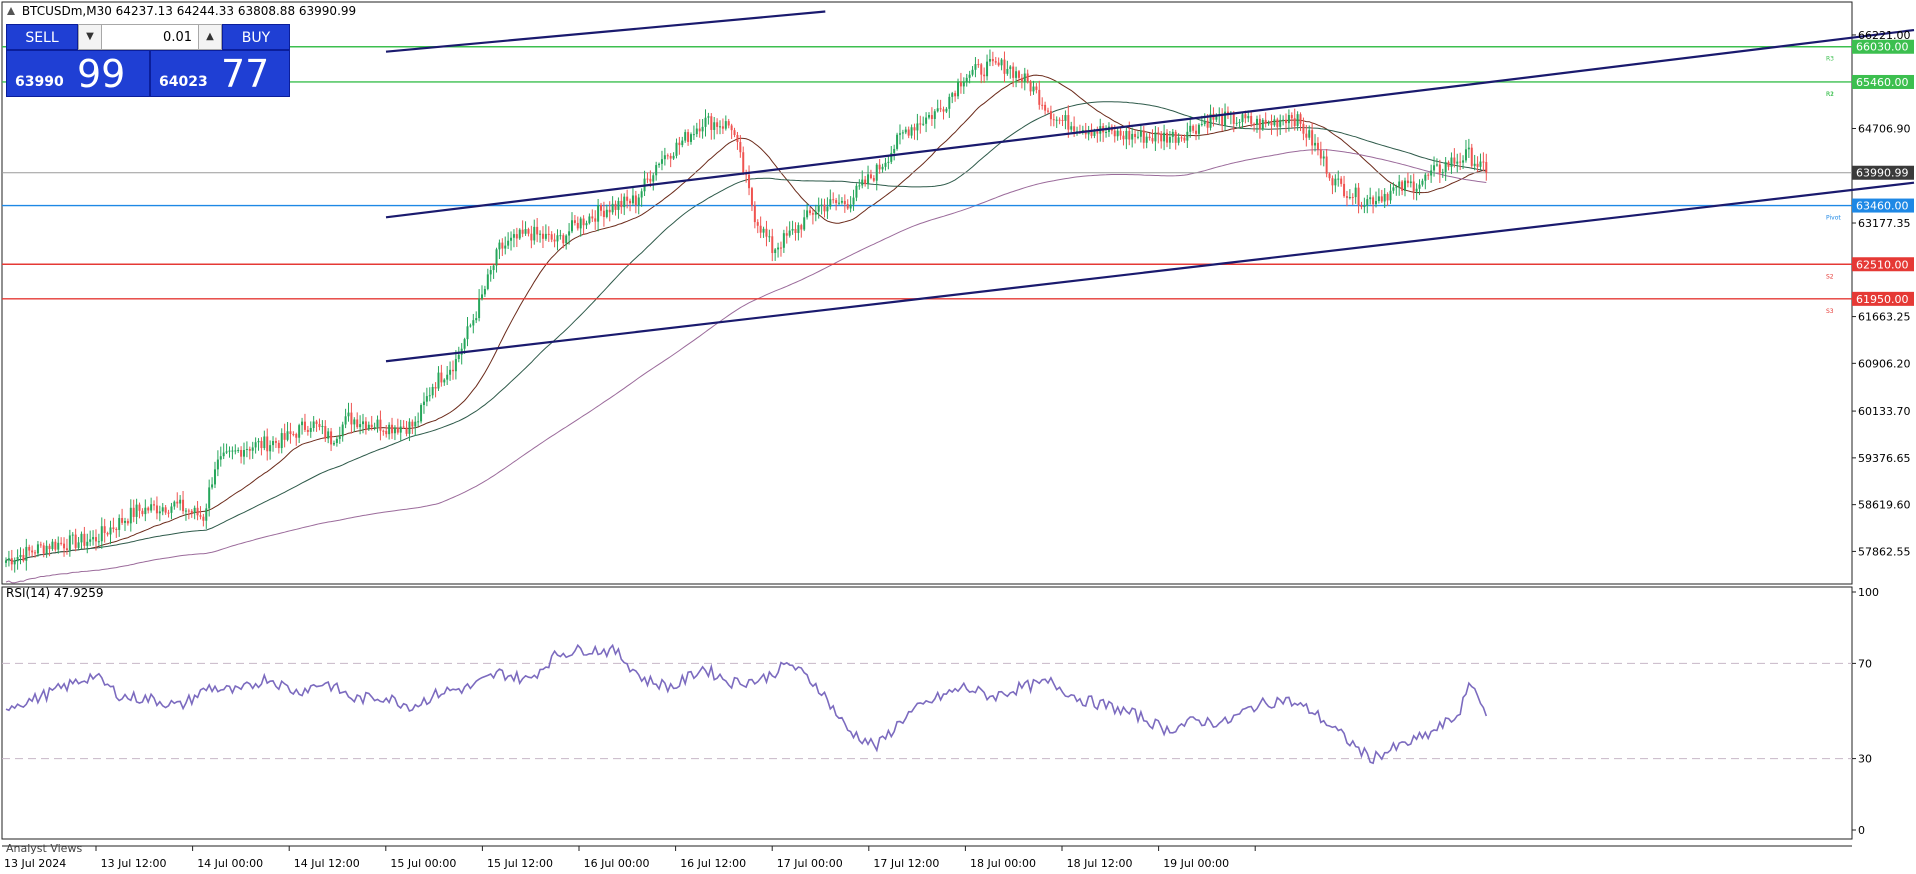 This screenshot has width=1916, height=874. I want to click on analyst-views-tab: Analyst Views, so click(44, 848).